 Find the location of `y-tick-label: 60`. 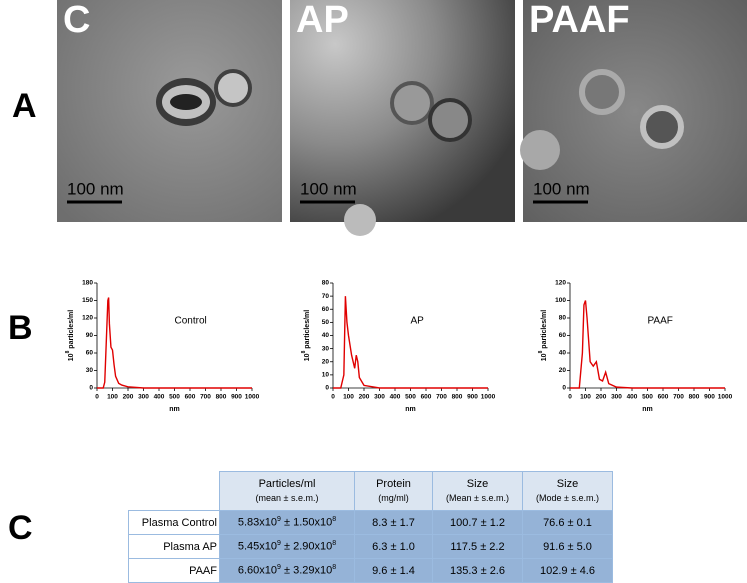

y-tick-label: 60 is located at coordinates (563, 335).